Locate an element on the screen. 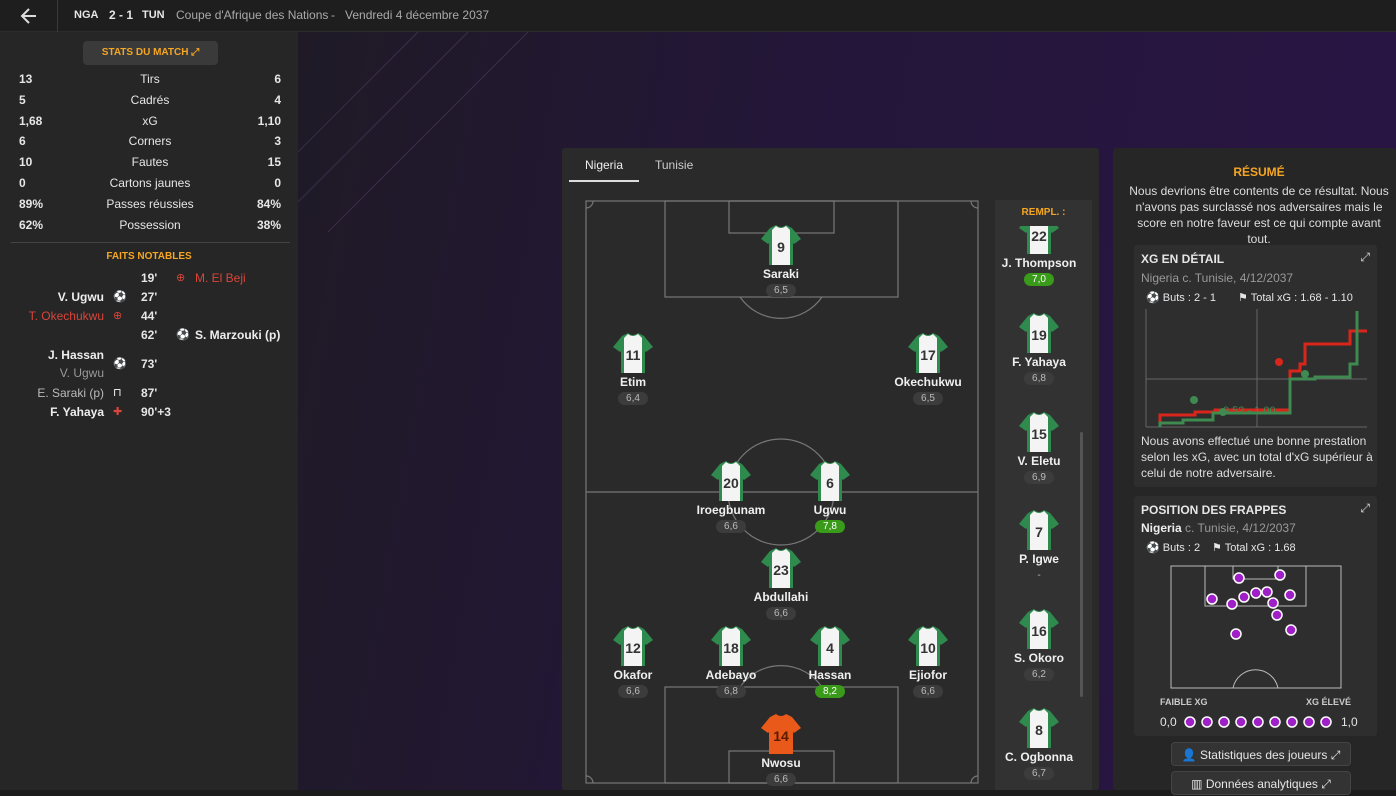 This screenshot has height=796, width=1396. xg-title: XG EN DÉTAIL is located at coordinates (1183, 259).